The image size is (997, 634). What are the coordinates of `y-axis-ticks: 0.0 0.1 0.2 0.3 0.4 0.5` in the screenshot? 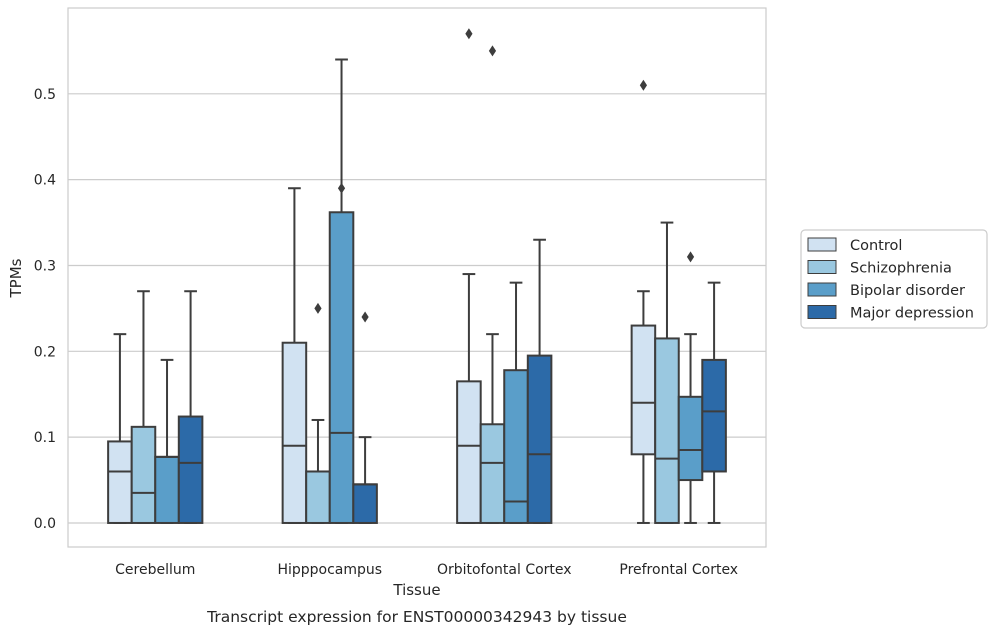 It's located at (45, 309).